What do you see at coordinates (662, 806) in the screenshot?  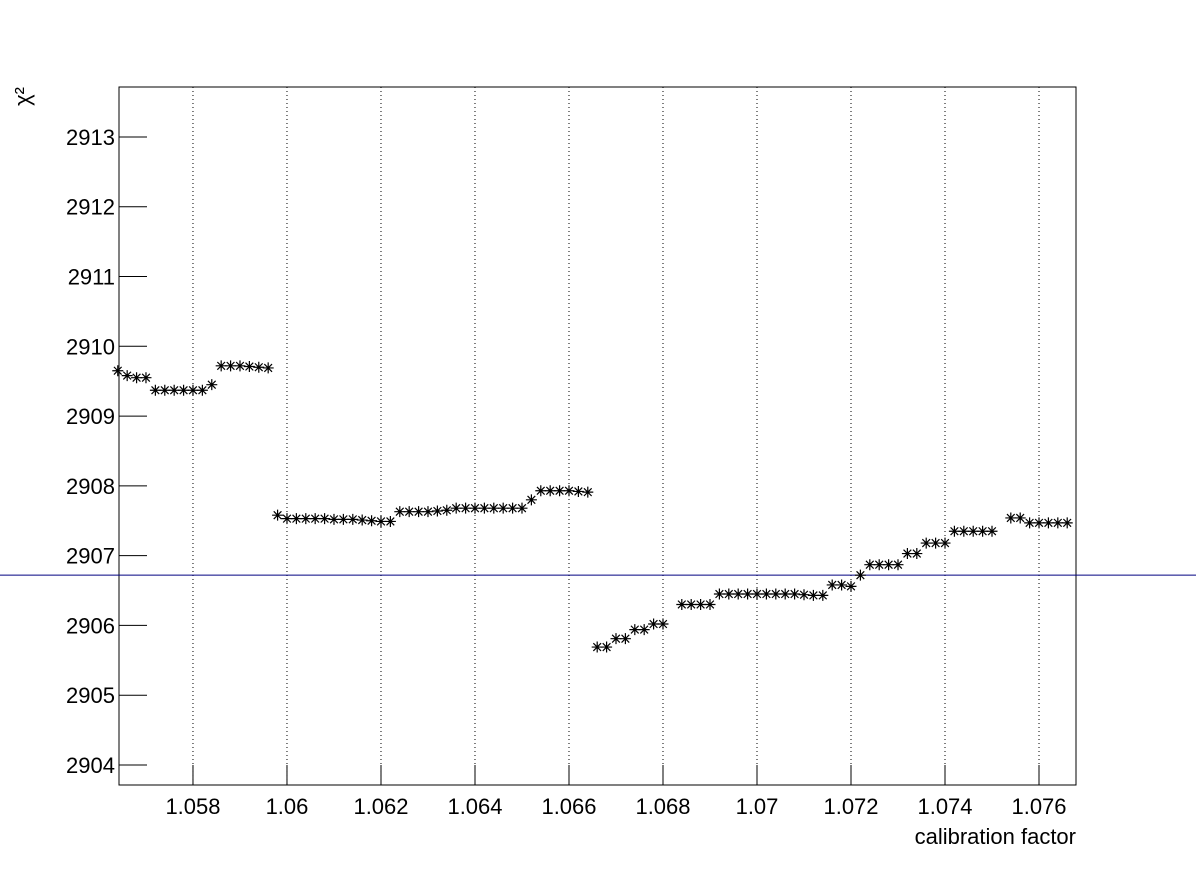 I see `x-tick-label: 1.068` at bounding box center [662, 806].